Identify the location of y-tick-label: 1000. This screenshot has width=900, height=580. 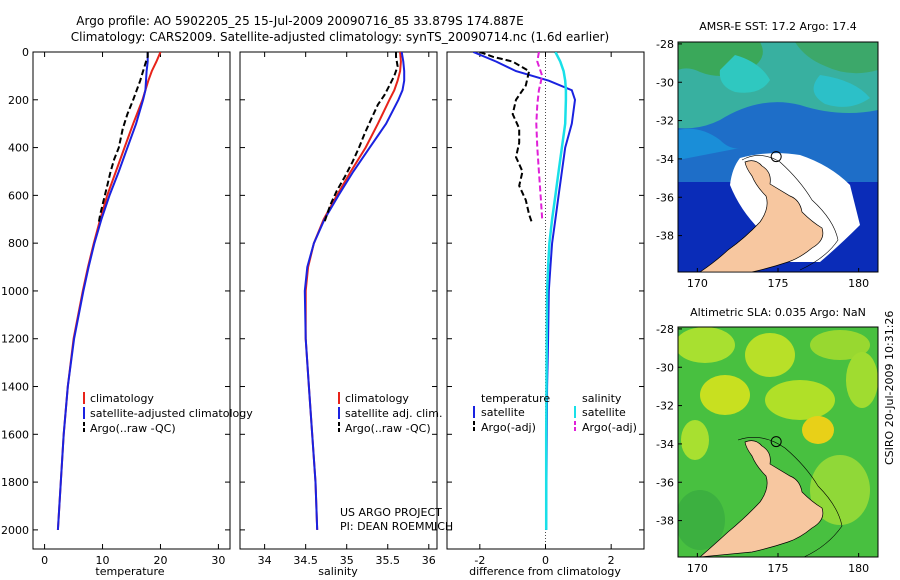
(15, 291).